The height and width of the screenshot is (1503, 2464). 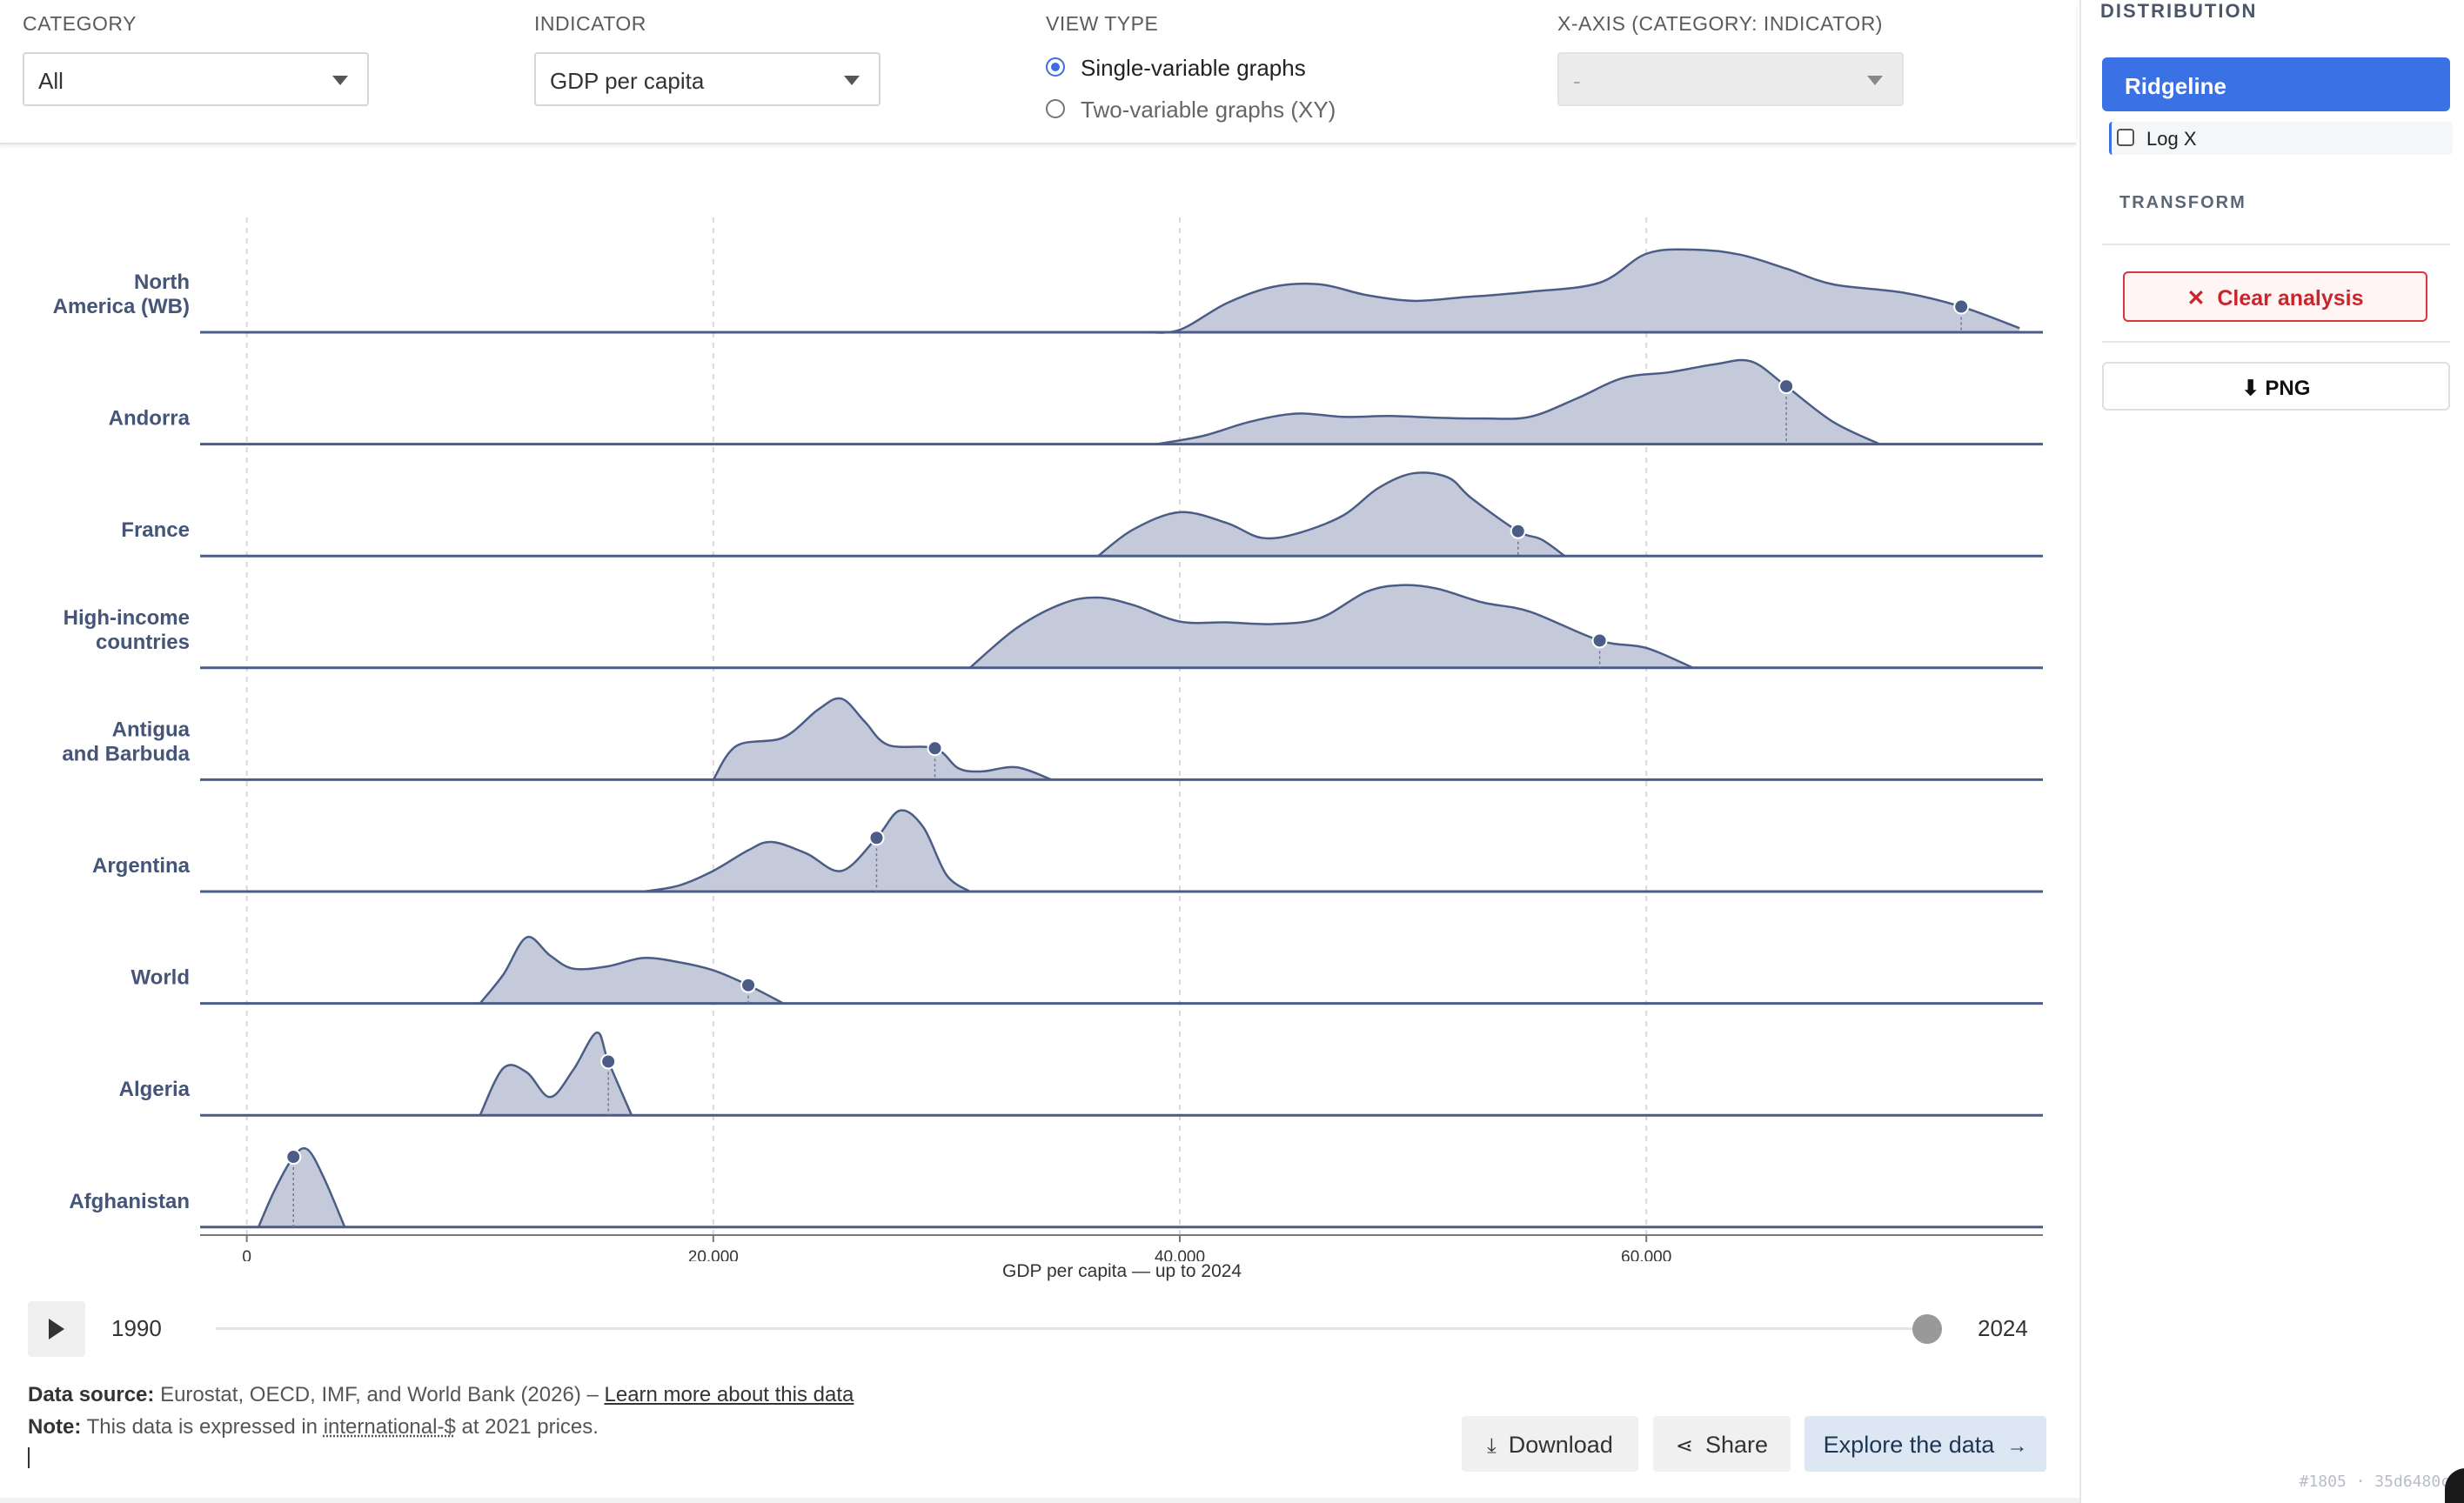 I want to click on png-label: PNG, so click(x=2287, y=388).